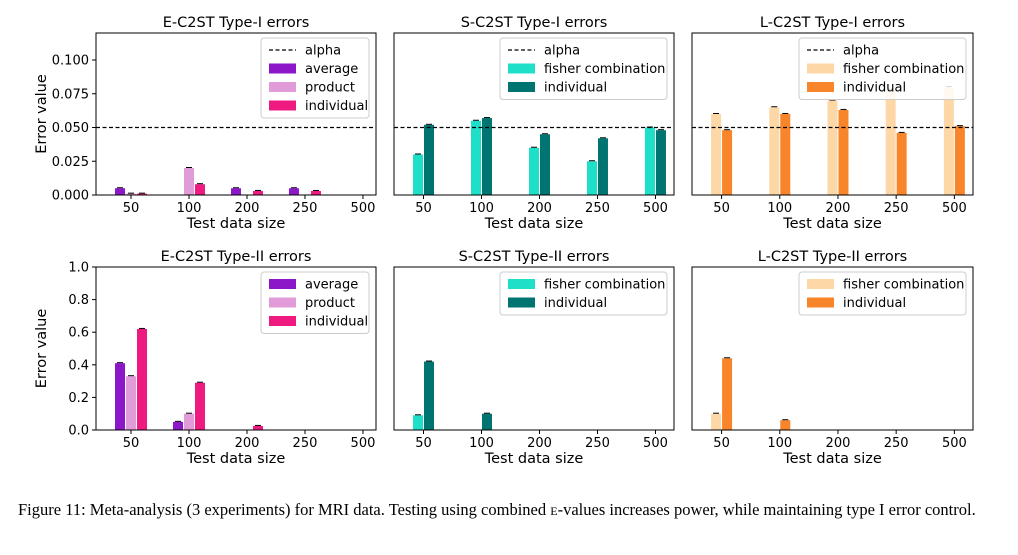  What do you see at coordinates (70, 94) in the screenshot?
I see `y-tick-label: 0.075` at bounding box center [70, 94].